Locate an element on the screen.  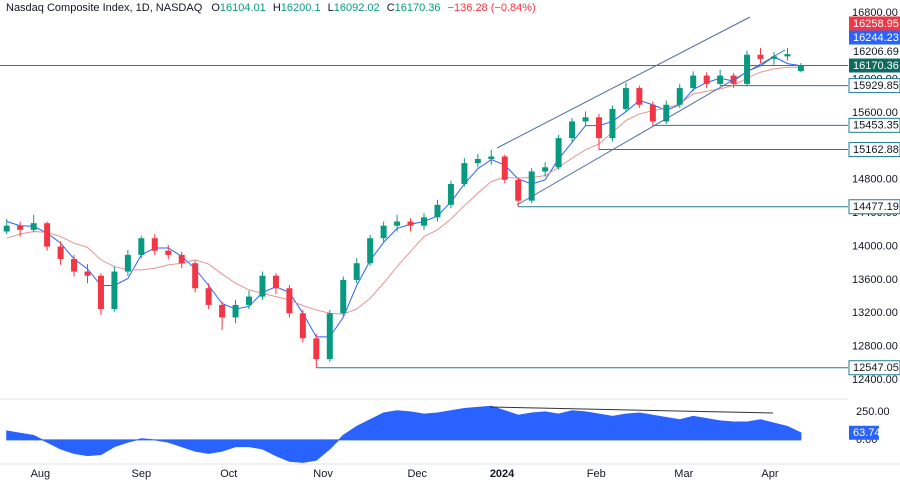
price-tag-label: 16170.36 is located at coordinates (876, 66).